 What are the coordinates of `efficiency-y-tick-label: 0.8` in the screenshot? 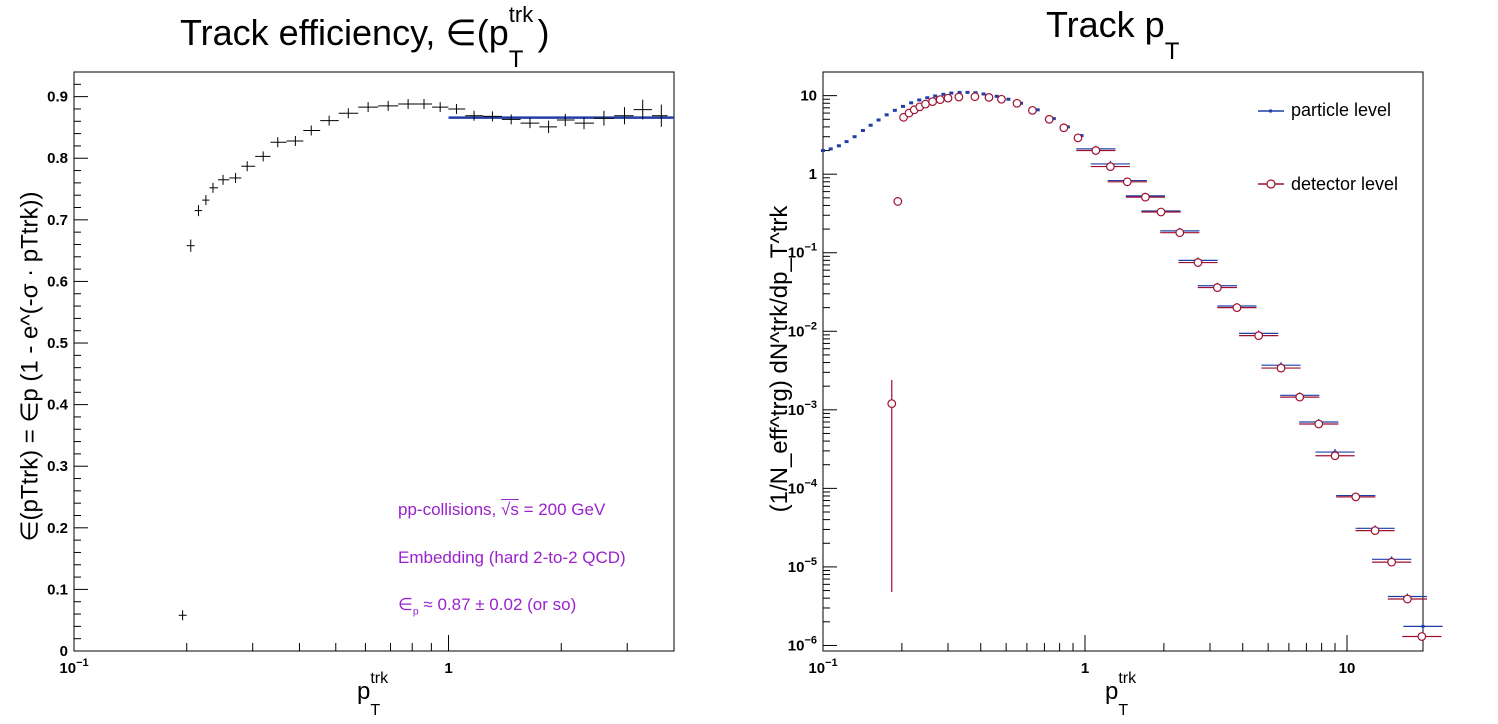 It's located at (57, 158).